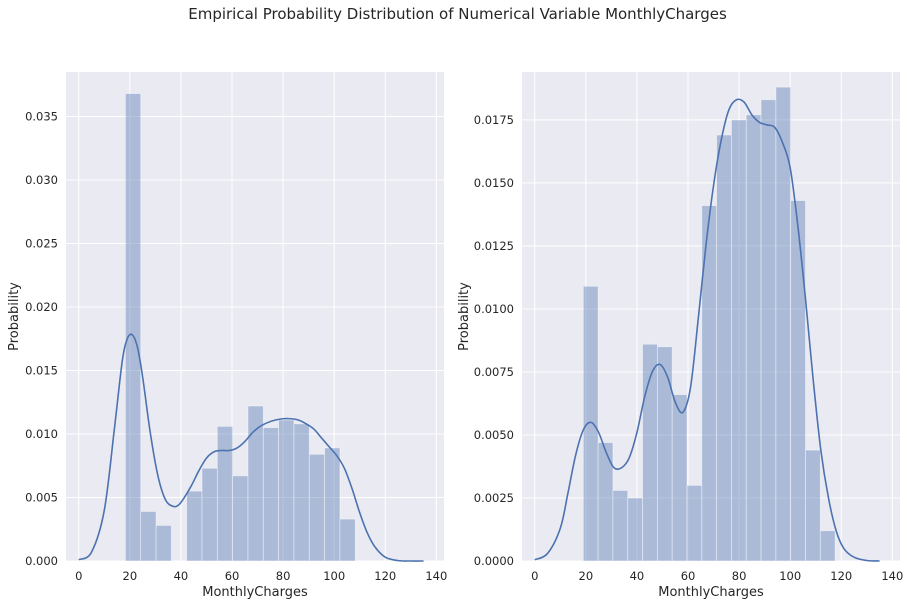 The image size is (915, 604). What do you see at coordinates (494, 498) in the screenshot?
I see `y-tick-label: 0.0025` at bounding box center [494, 498].